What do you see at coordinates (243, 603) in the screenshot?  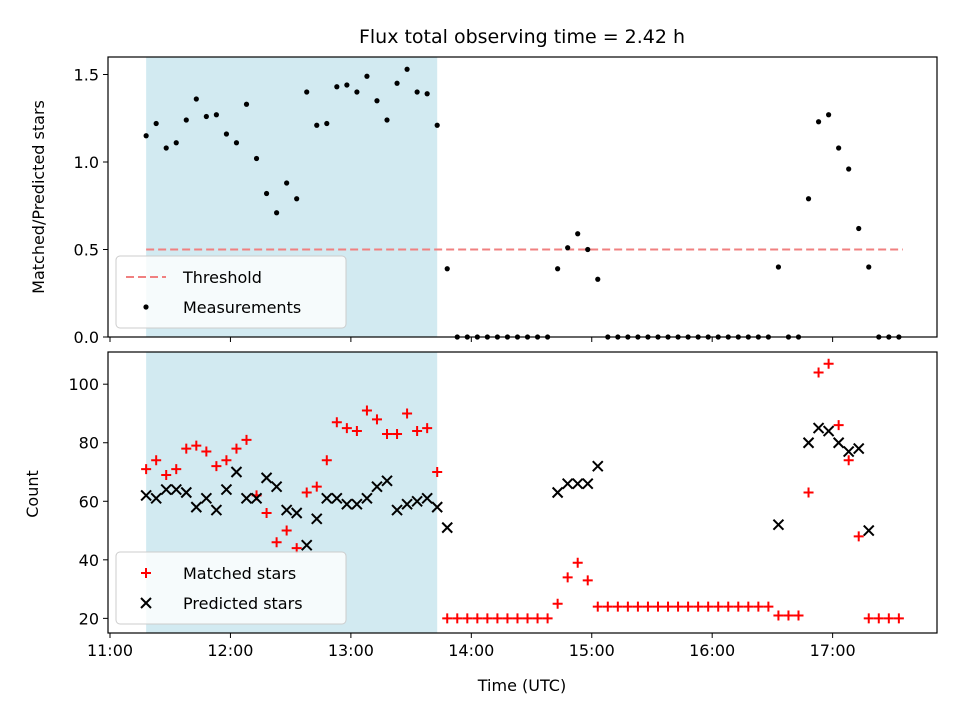 I see `legend-label: Predicted stars` at bounding box center [243, 603].